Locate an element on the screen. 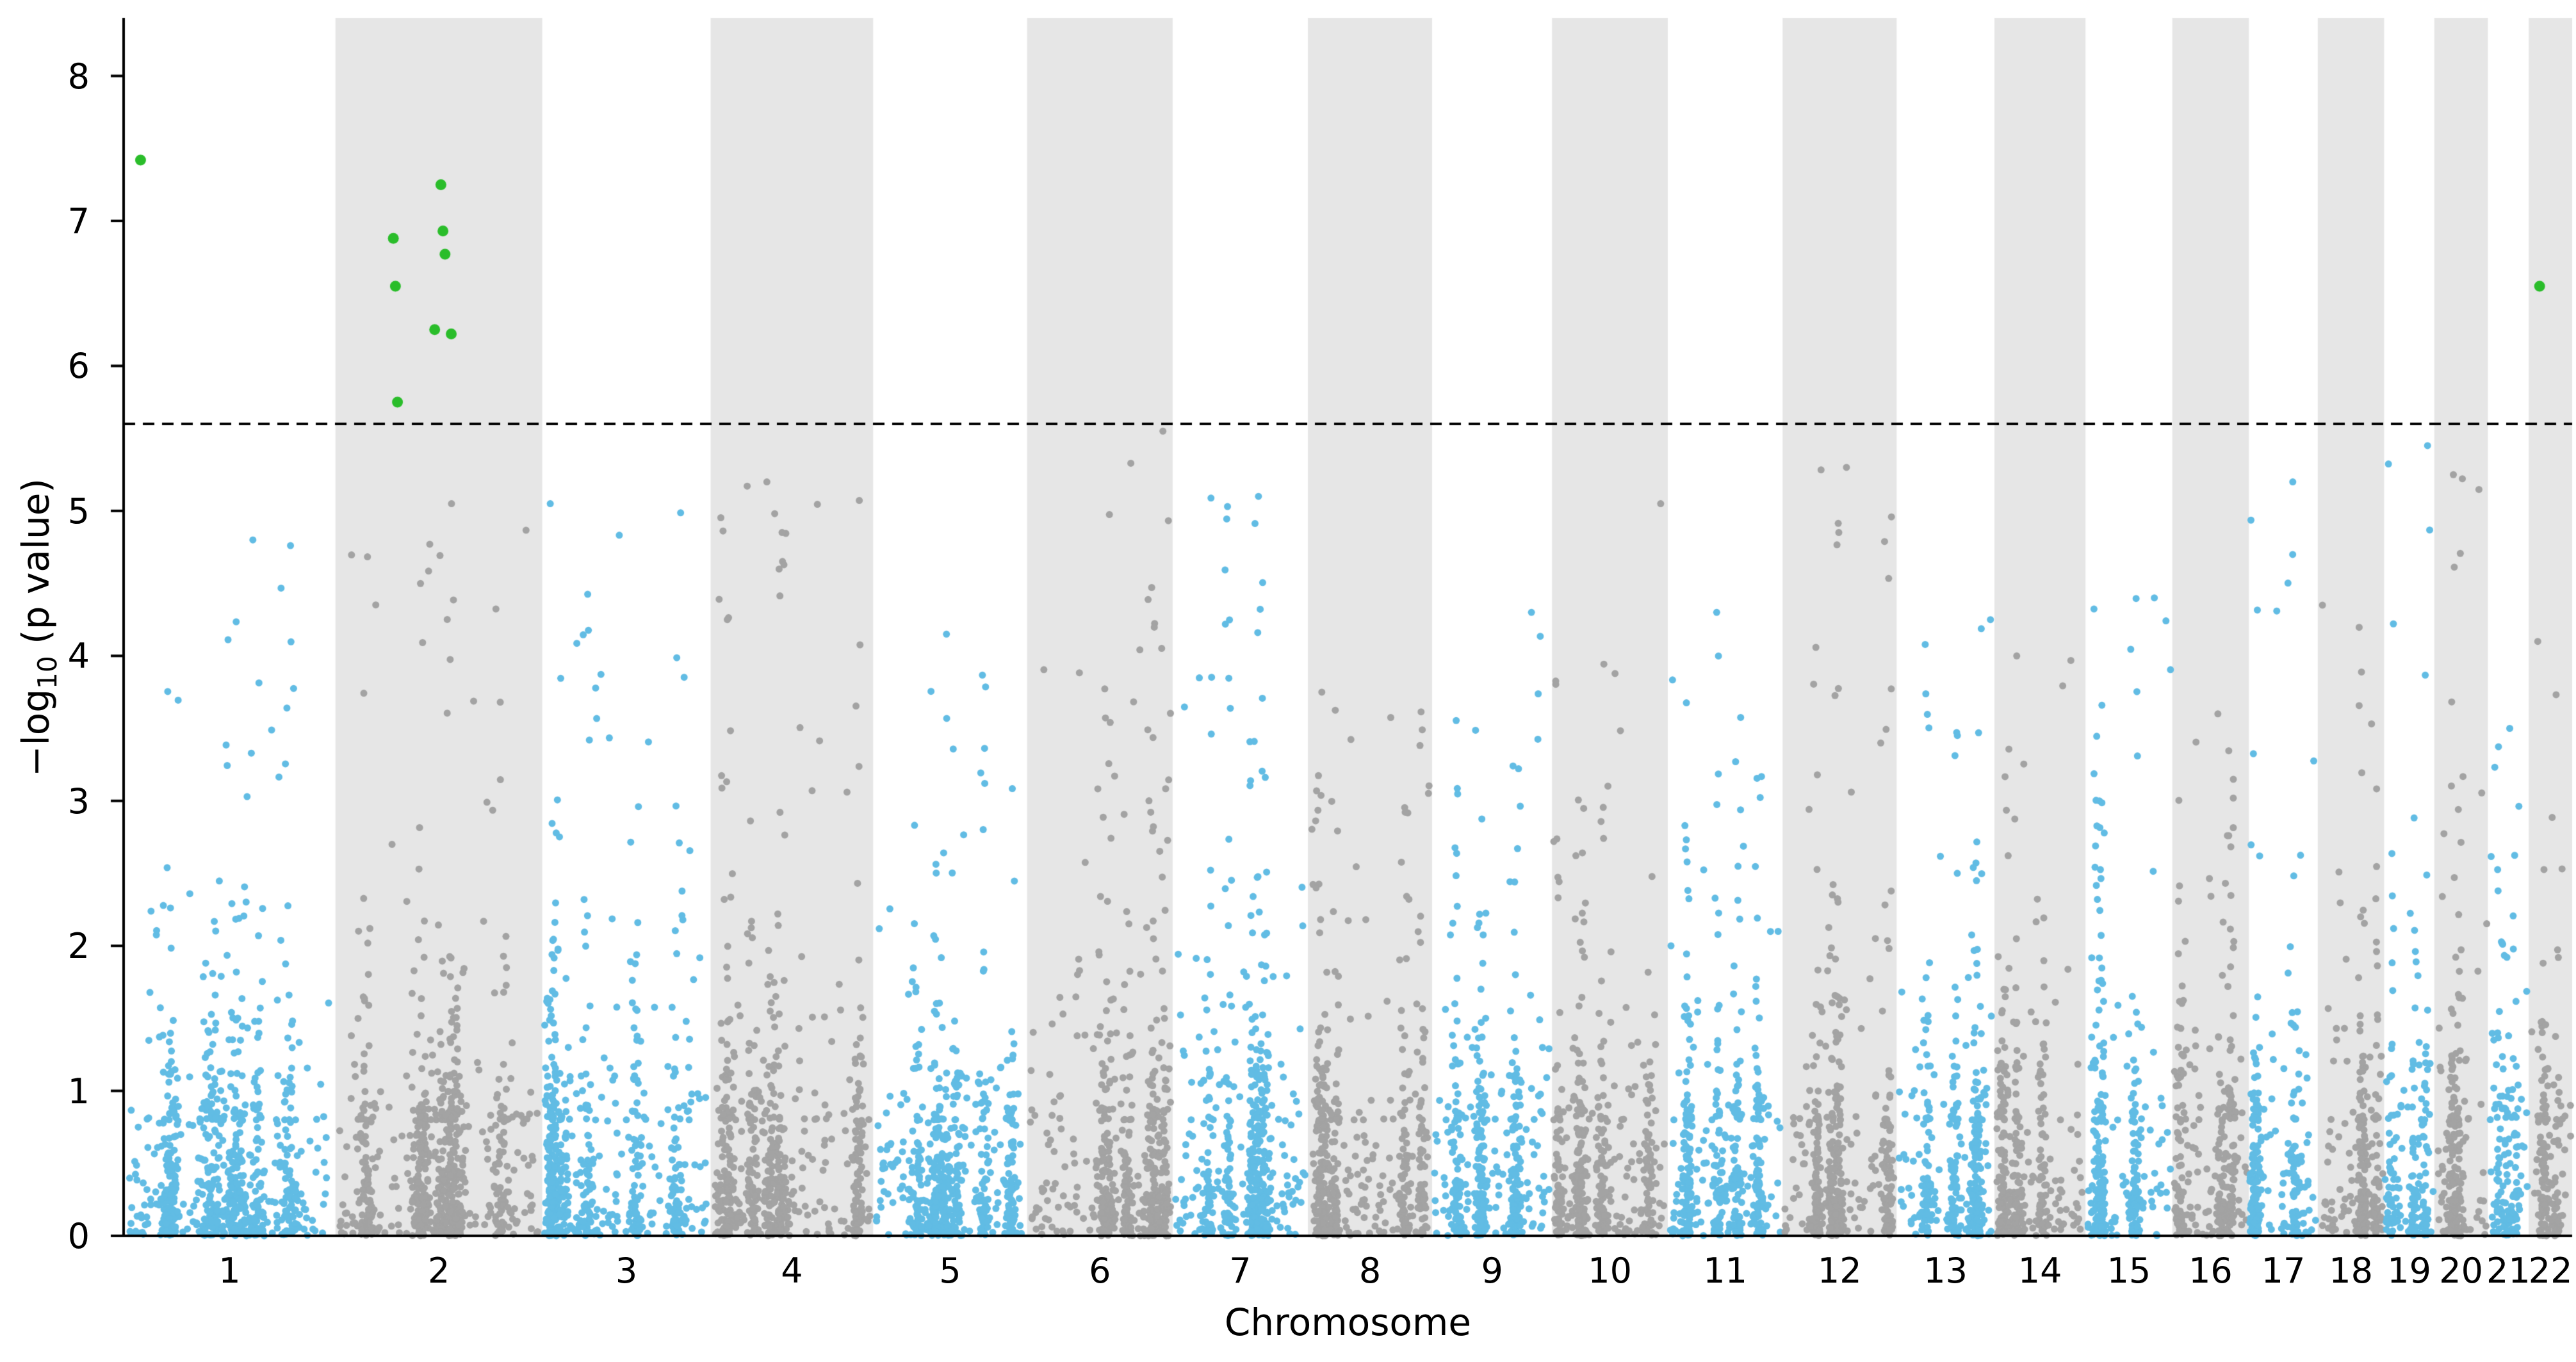 This screenshot has width=2576, height=1362. y-tick-label-1: 1 is located at coordinates (78, 1091).